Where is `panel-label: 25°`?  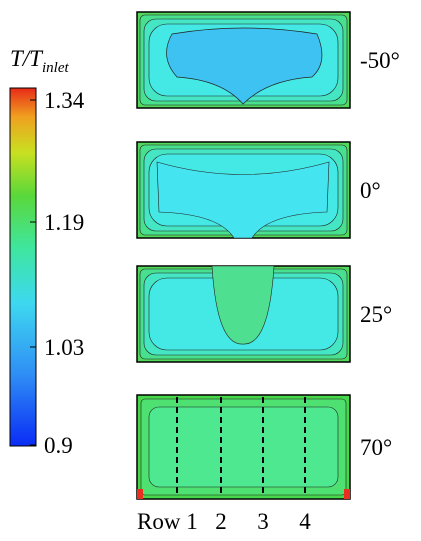 panel-label: 25° is located at coordinates (376, 314).